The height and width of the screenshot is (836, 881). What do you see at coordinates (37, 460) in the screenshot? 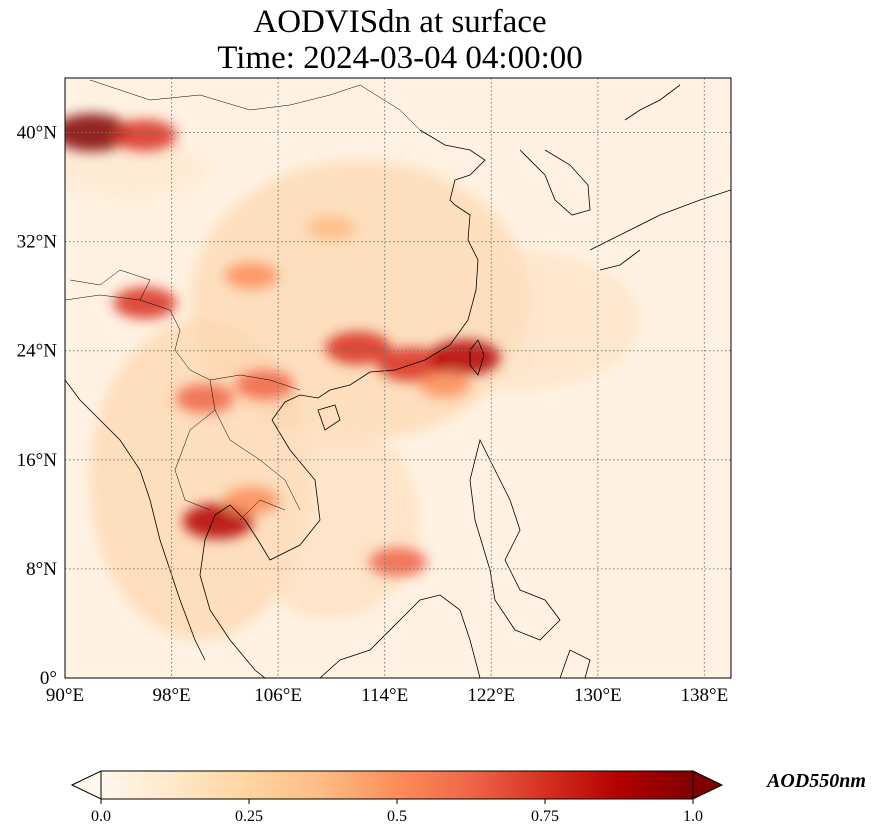
I see `y-tick-label: 16°N` at bounding box center [37, 460].